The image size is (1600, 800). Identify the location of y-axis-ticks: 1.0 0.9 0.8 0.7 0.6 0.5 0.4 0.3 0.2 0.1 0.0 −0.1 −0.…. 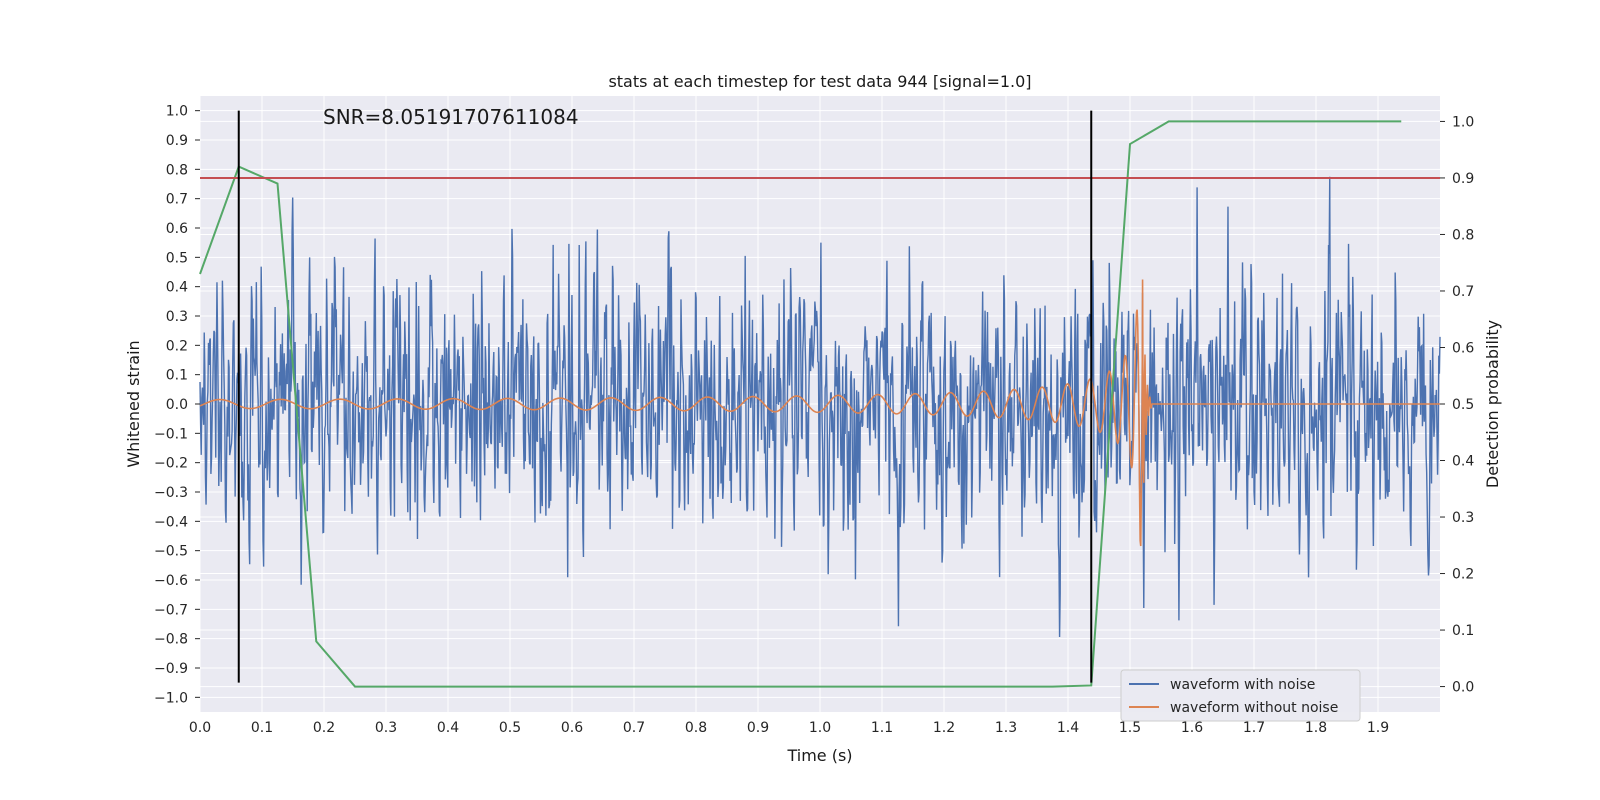
(177, 405).